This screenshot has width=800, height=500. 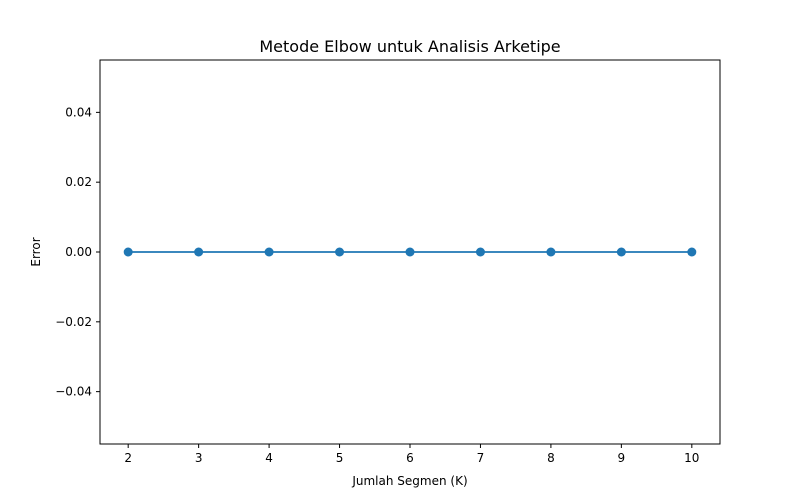 I want to click on x-tick-label: 5, so click(x=340, y=458).